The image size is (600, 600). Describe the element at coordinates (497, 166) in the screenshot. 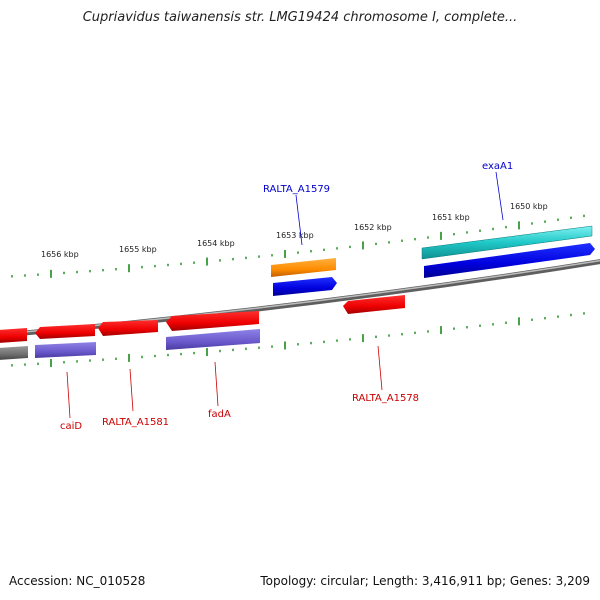

I see `label-exaA1: exaA1` at that location.